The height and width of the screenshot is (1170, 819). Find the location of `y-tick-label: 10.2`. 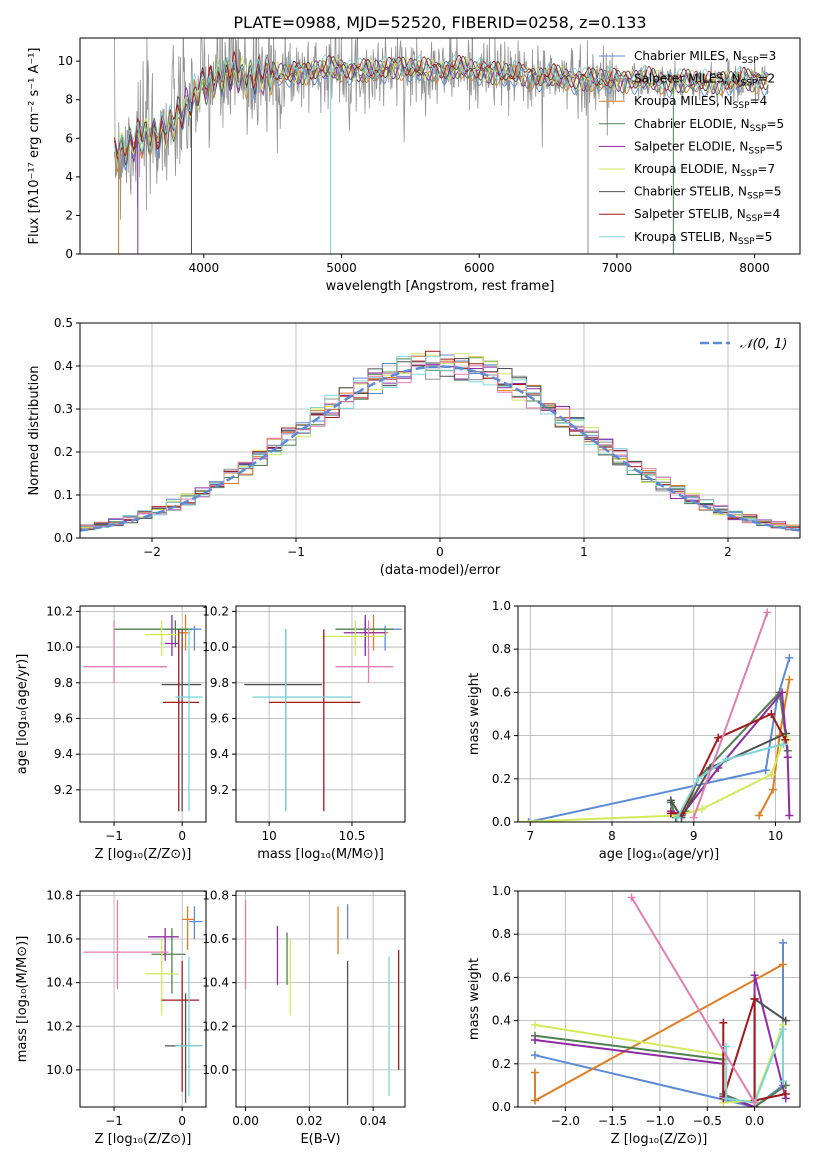

y-tick-label: 10.2 is located at coordinates (59, 611).